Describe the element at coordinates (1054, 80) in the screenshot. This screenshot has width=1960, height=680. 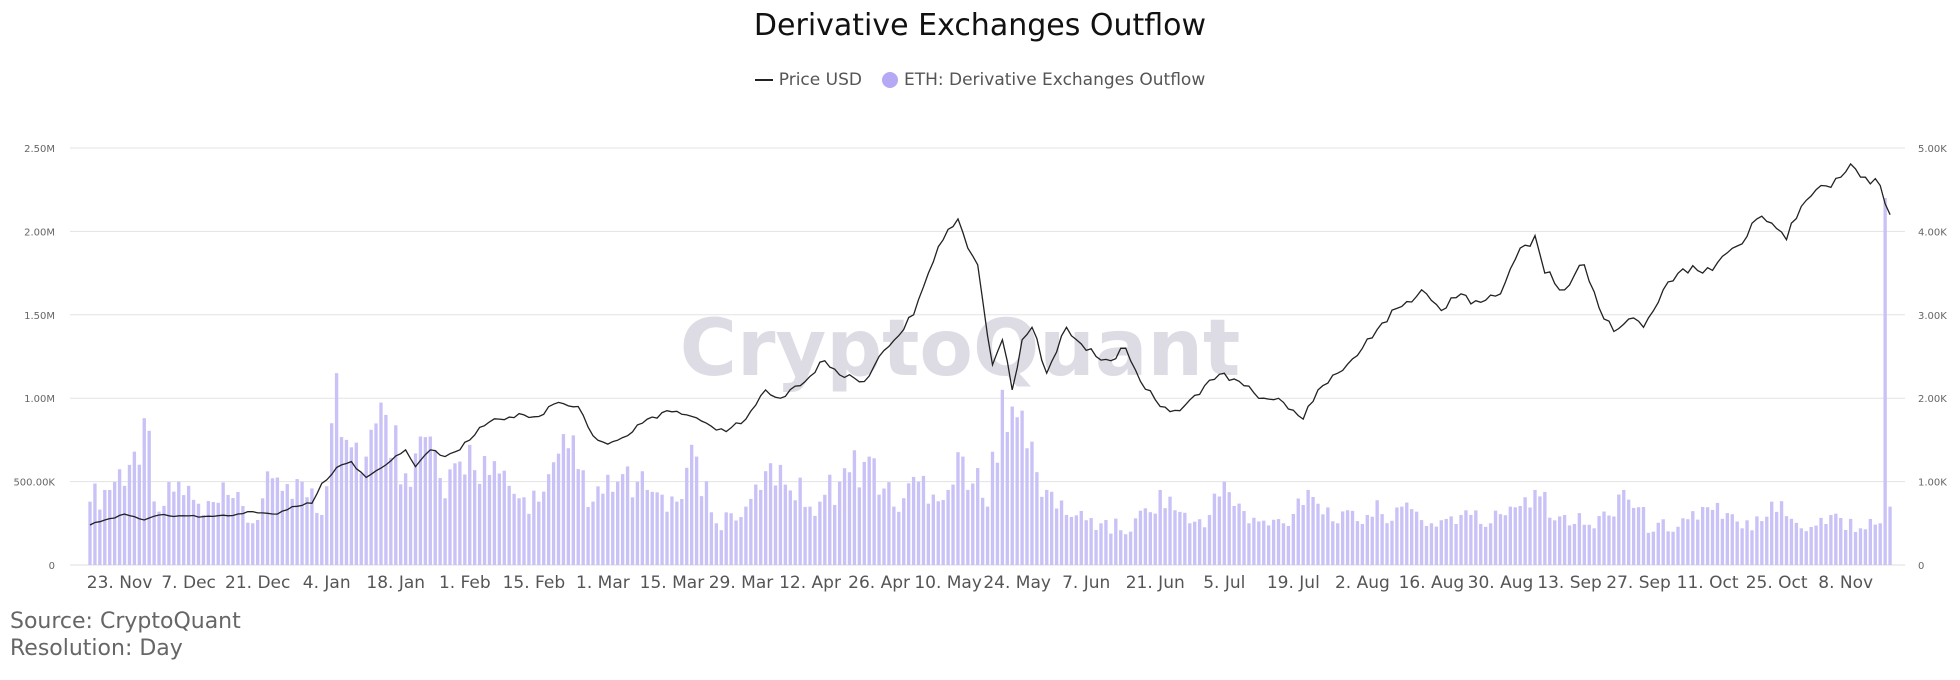
I see `legend-label-outflow: ETH: Derivative Exchanges Outflow` at that location.